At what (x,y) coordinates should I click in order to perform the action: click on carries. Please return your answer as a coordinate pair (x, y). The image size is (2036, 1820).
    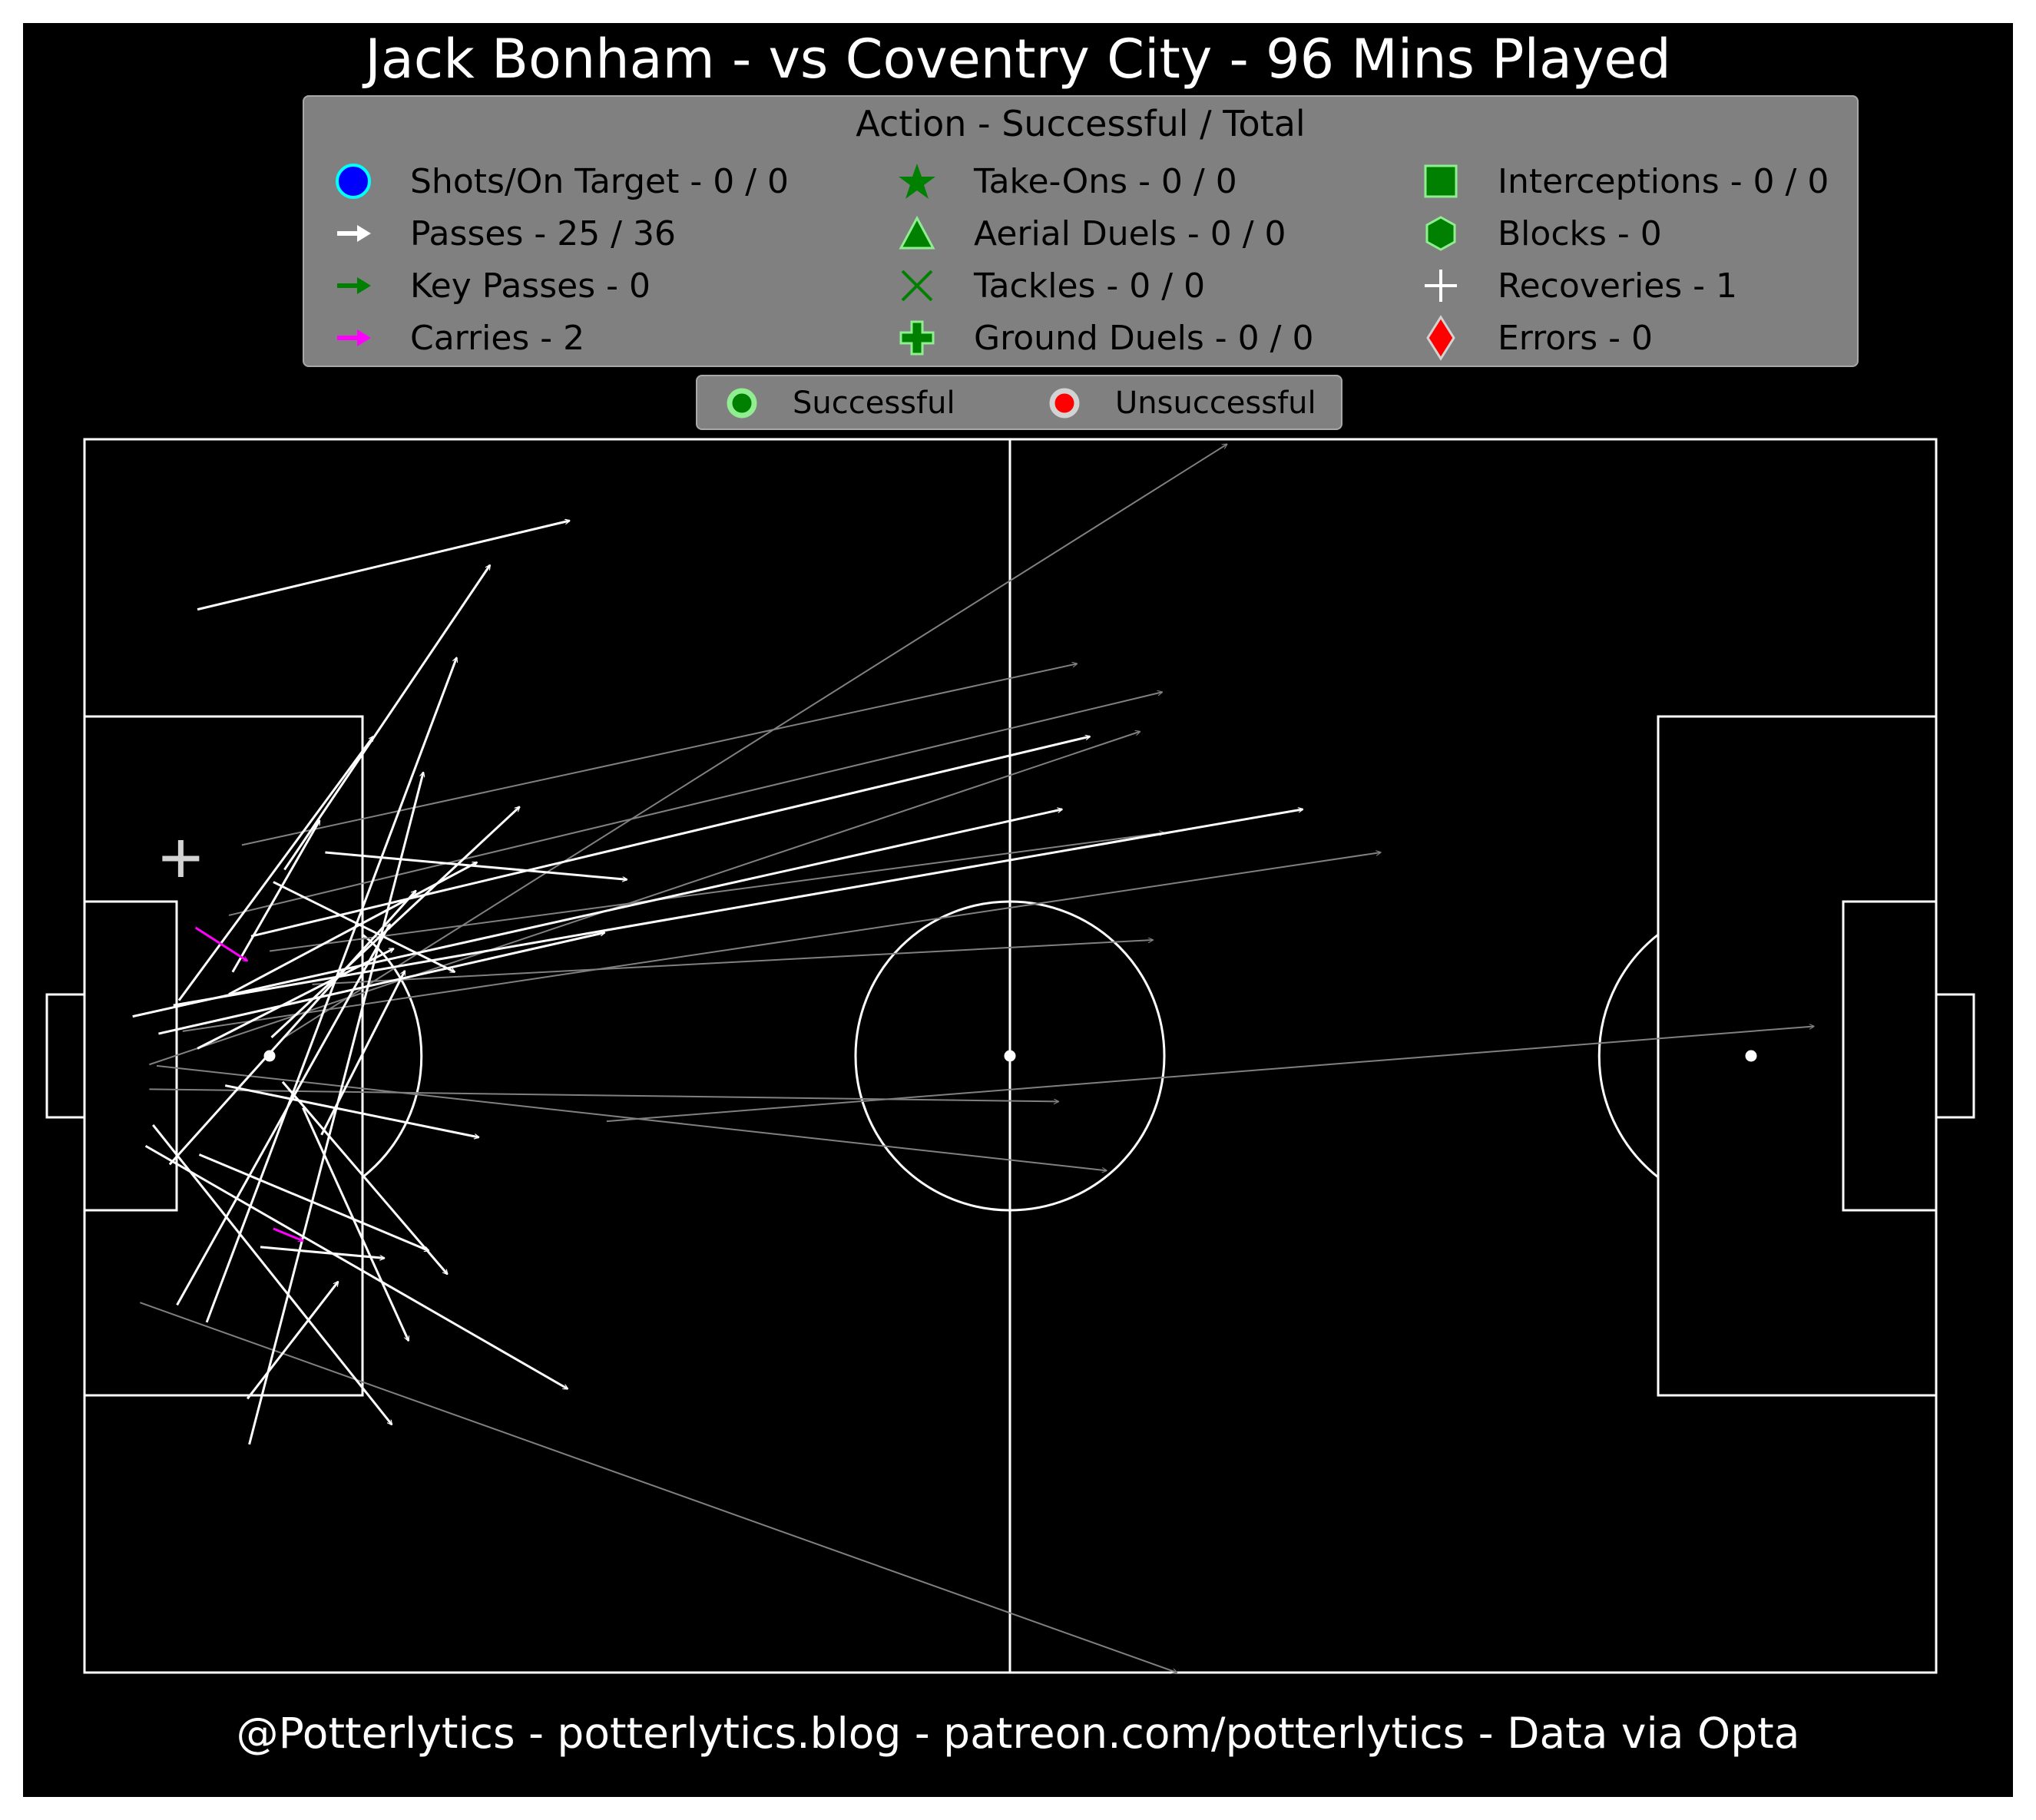
    Looking at the image, I should click on (248, 1084).